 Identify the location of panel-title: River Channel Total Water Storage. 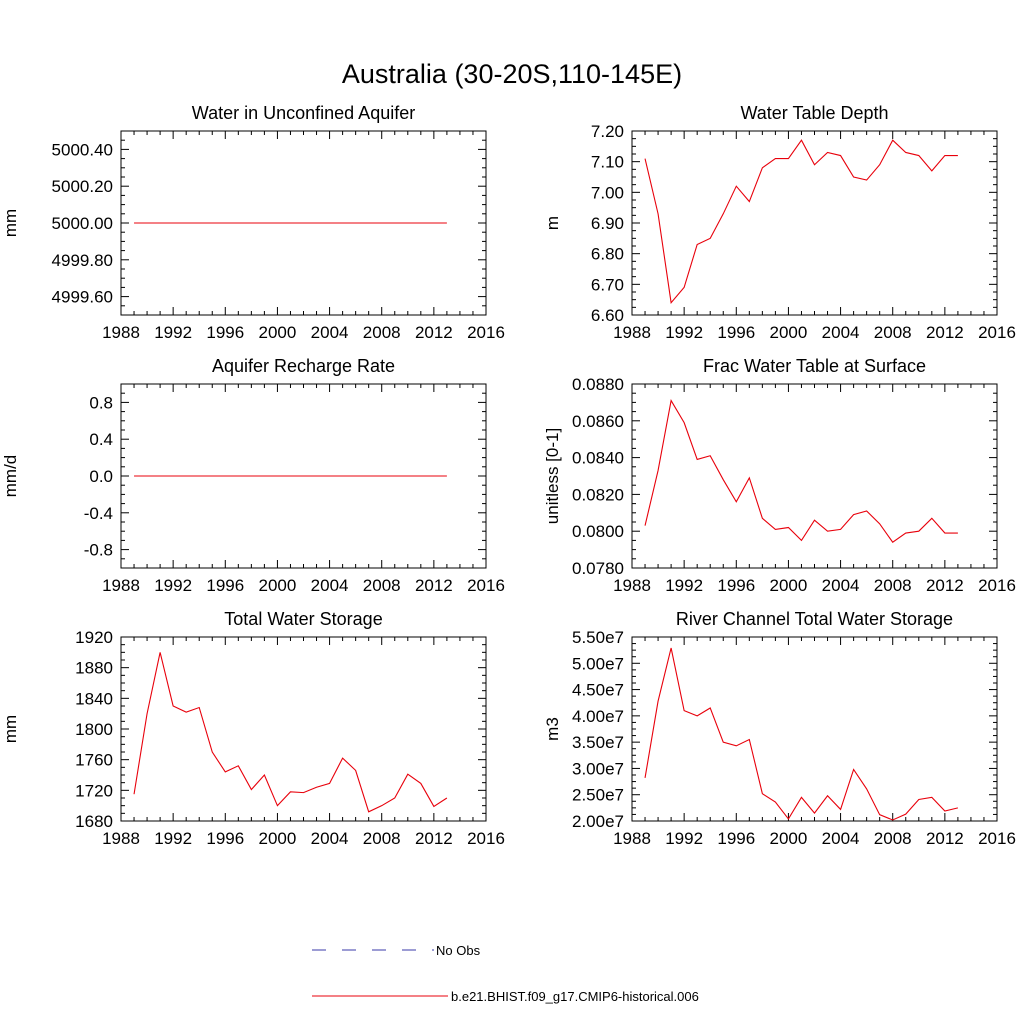
(814, 619).